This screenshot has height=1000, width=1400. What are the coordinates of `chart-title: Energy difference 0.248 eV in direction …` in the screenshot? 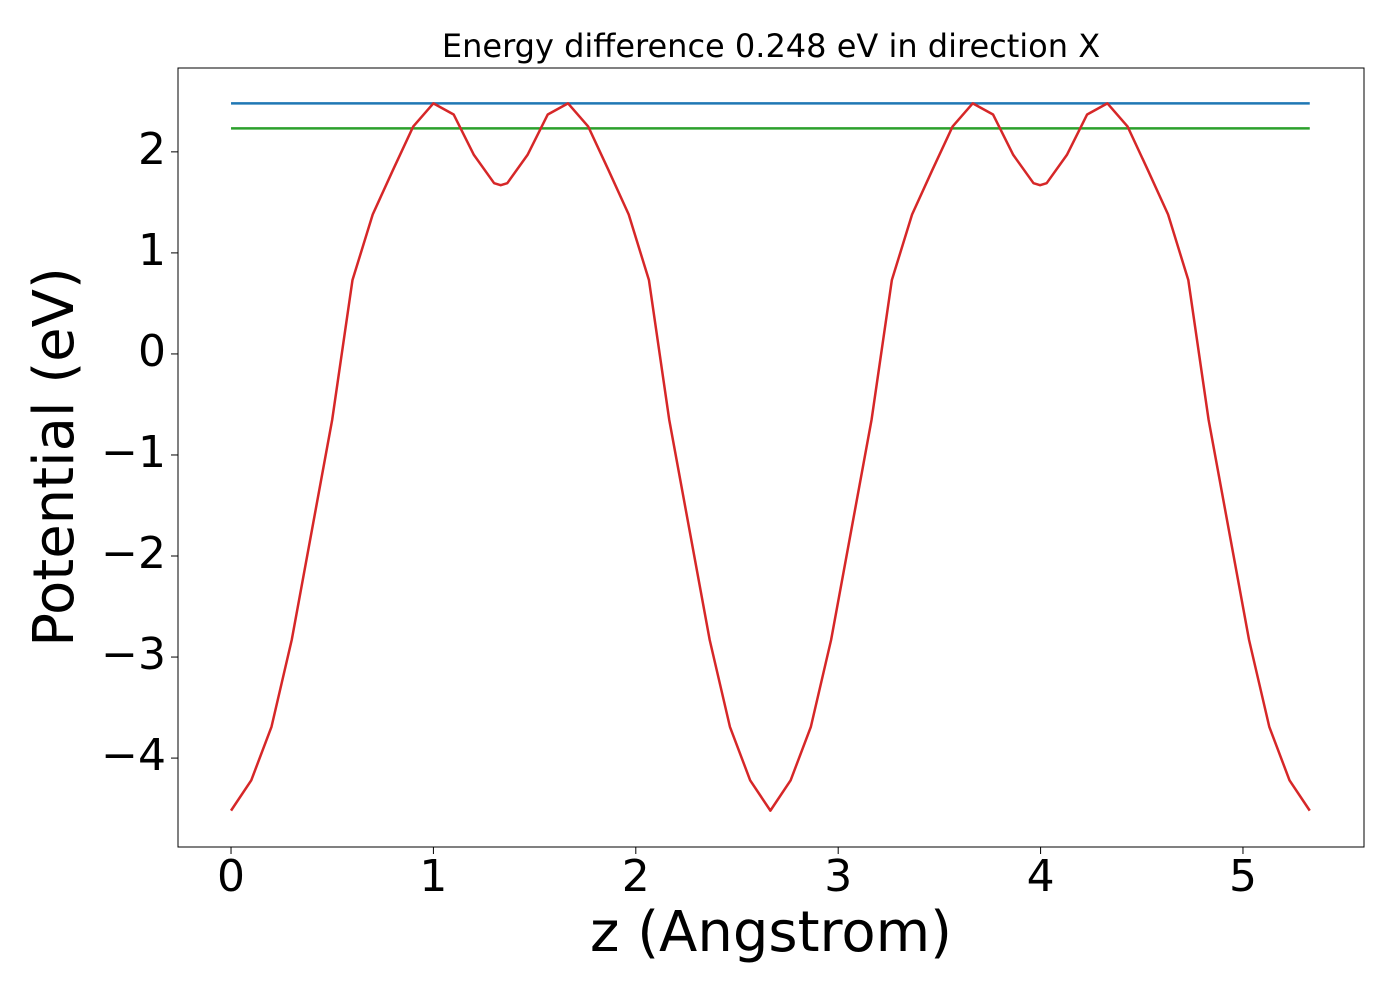 It's located at (771, 46).